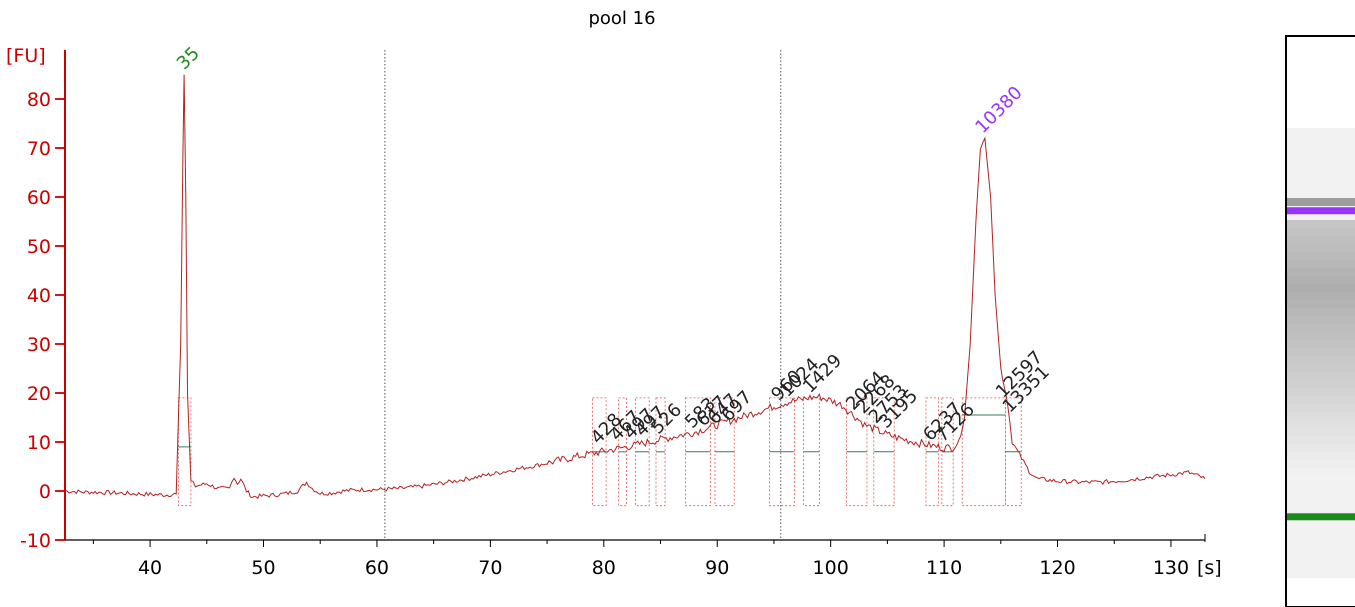 The height and width of the screenshot is (607, 1355). I want to click on x-tick-label: 60, so click(377, 568).